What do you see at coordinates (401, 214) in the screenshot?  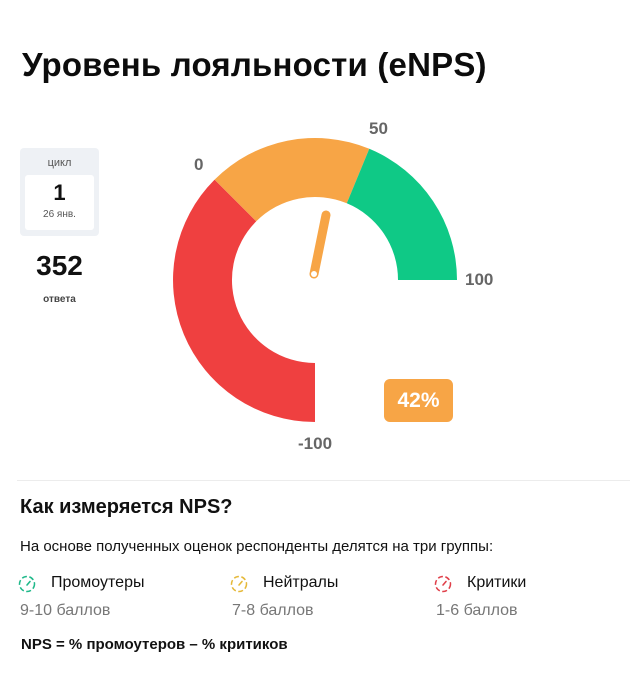 I see `gauge-band-promoters` at bounding box center [401, 214].